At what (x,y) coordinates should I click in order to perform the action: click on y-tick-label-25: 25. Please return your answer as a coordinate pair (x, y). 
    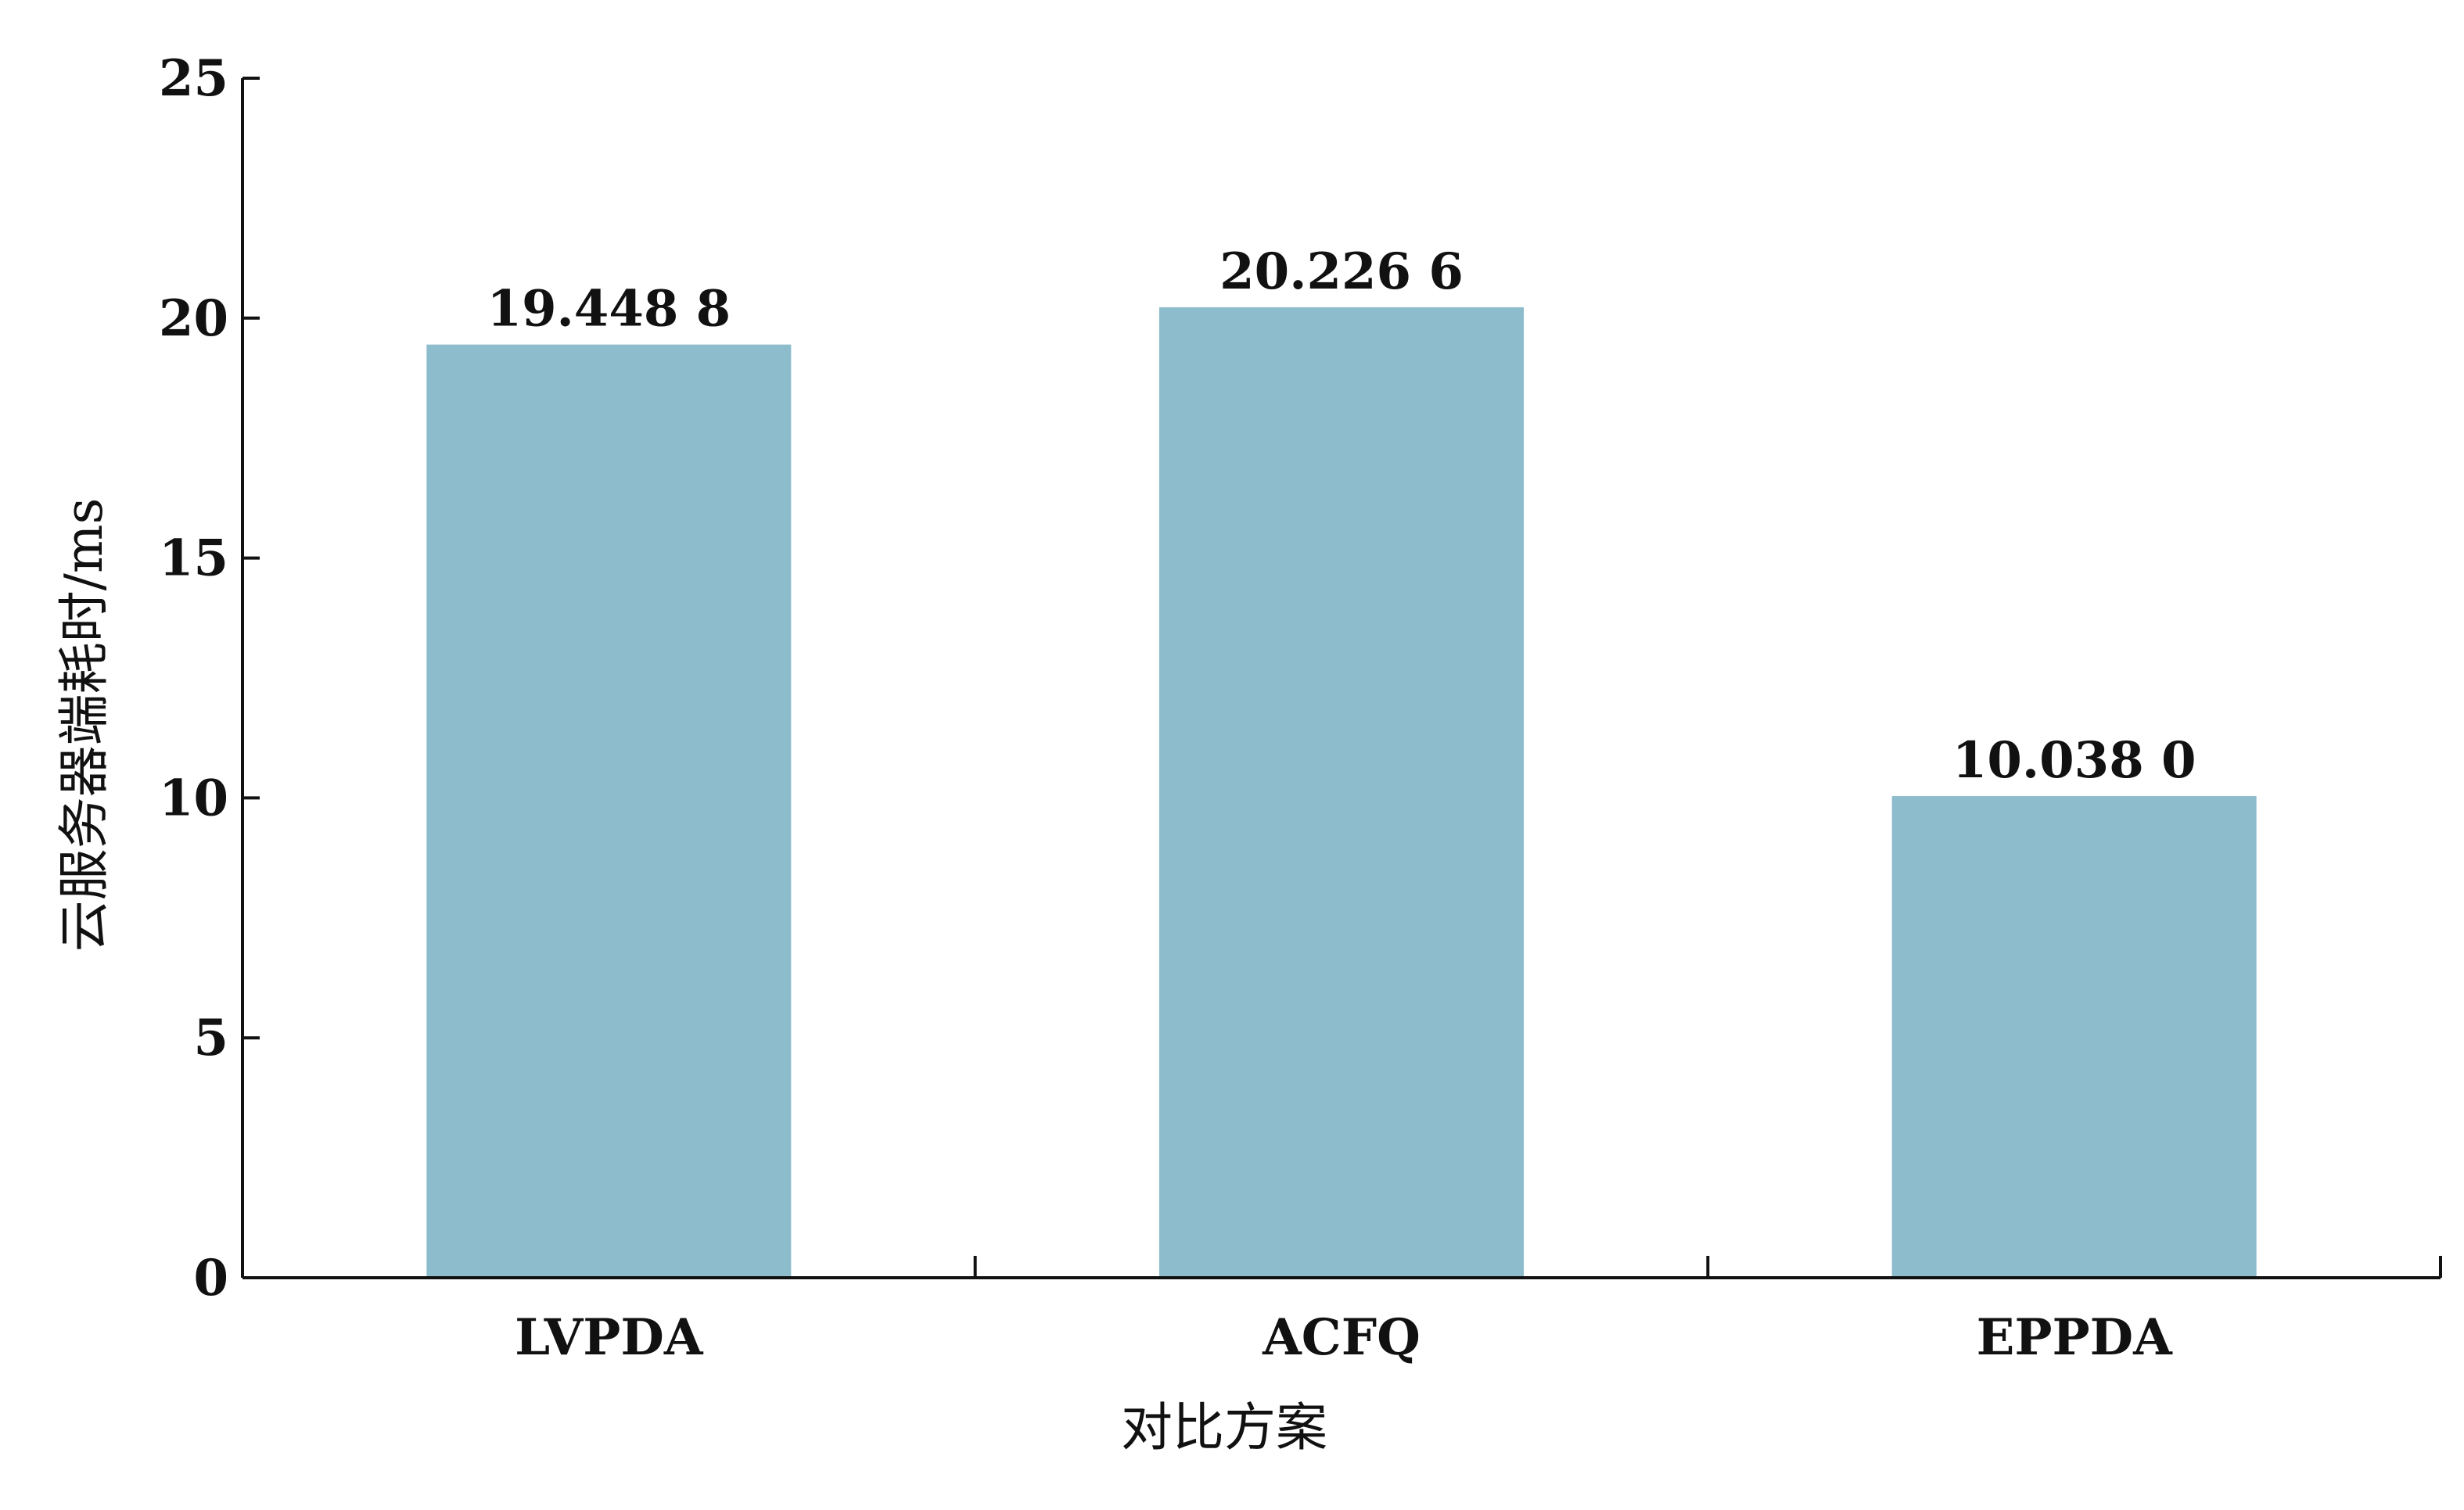
    Looking at the image, I should click on (193, 78).